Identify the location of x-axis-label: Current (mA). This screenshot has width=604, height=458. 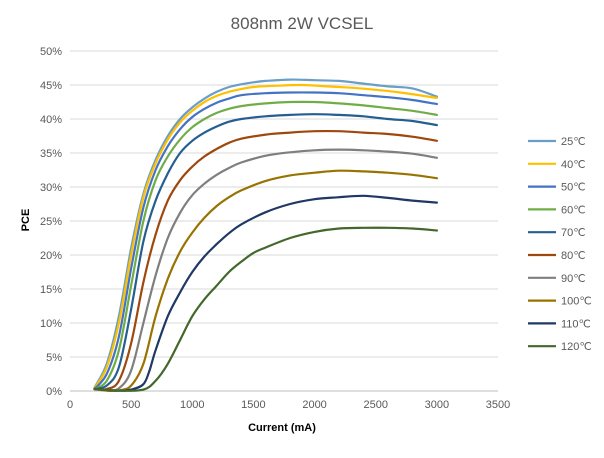
(282, 428).